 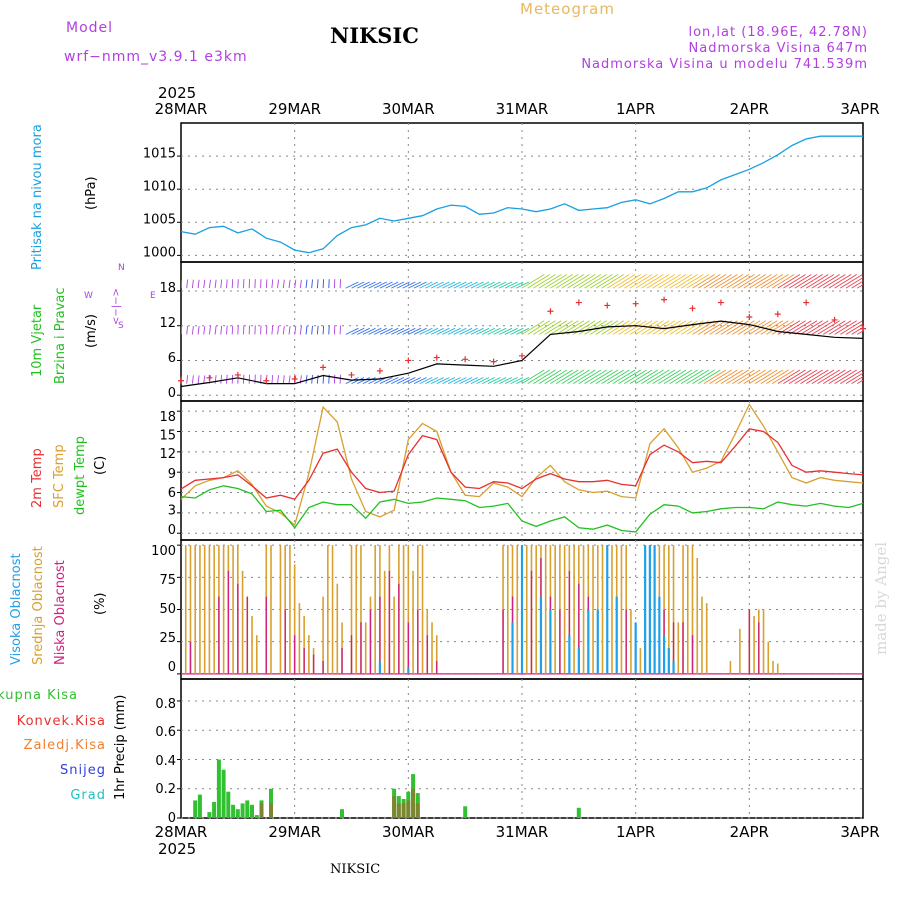 I want to click on precip-hail-label: Grad, so click(x=88, y=795).